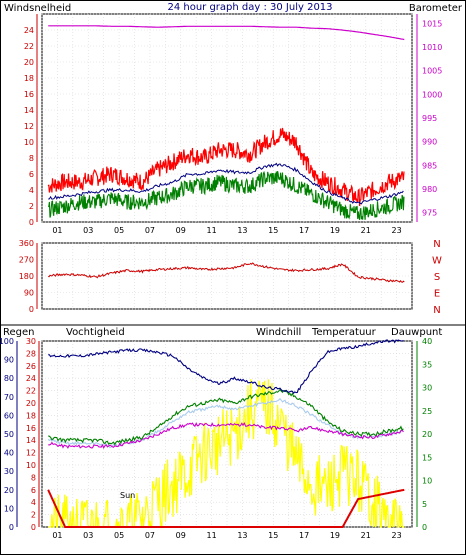 The height and width of the screenshot is (555, 466). What do you see at coordinates (31, 391) in the screenshot?
I see `temperature-tick-label: 22` at bounding box center [31, 391].